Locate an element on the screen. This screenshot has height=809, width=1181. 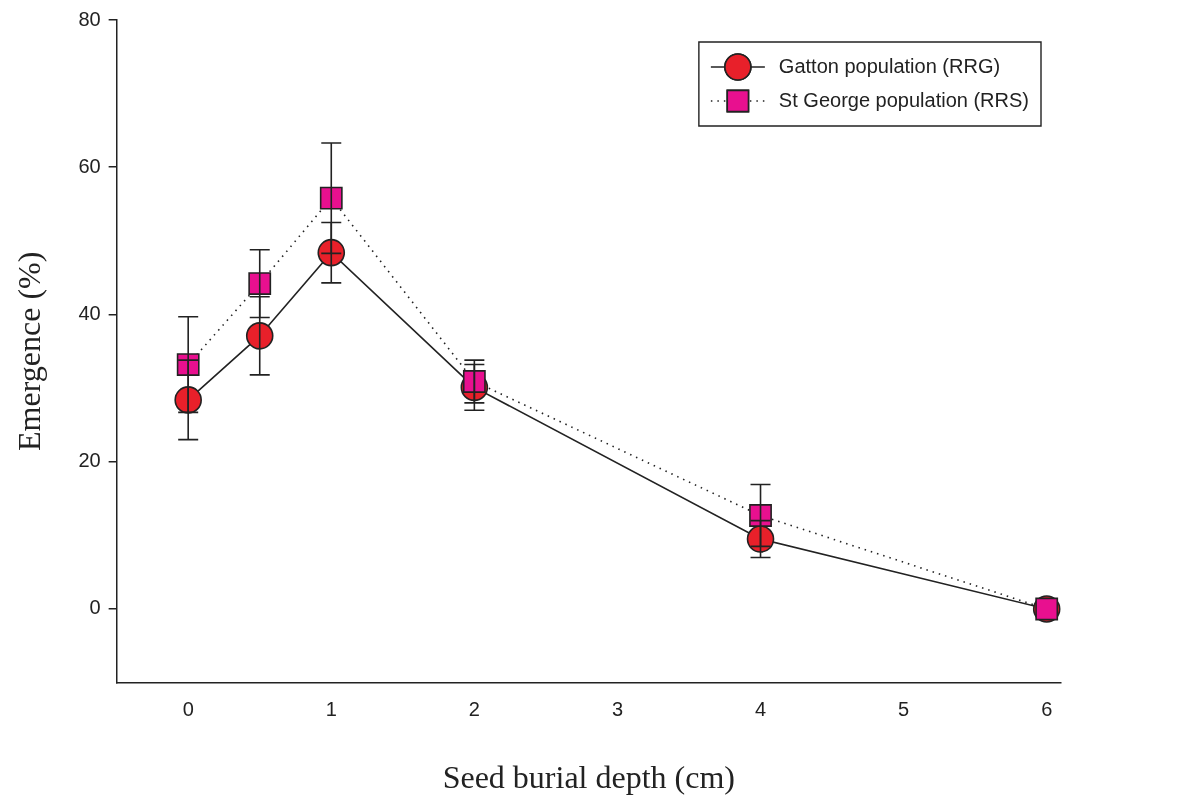
y-tick-label: 20 is located at coordinates (89, 460).